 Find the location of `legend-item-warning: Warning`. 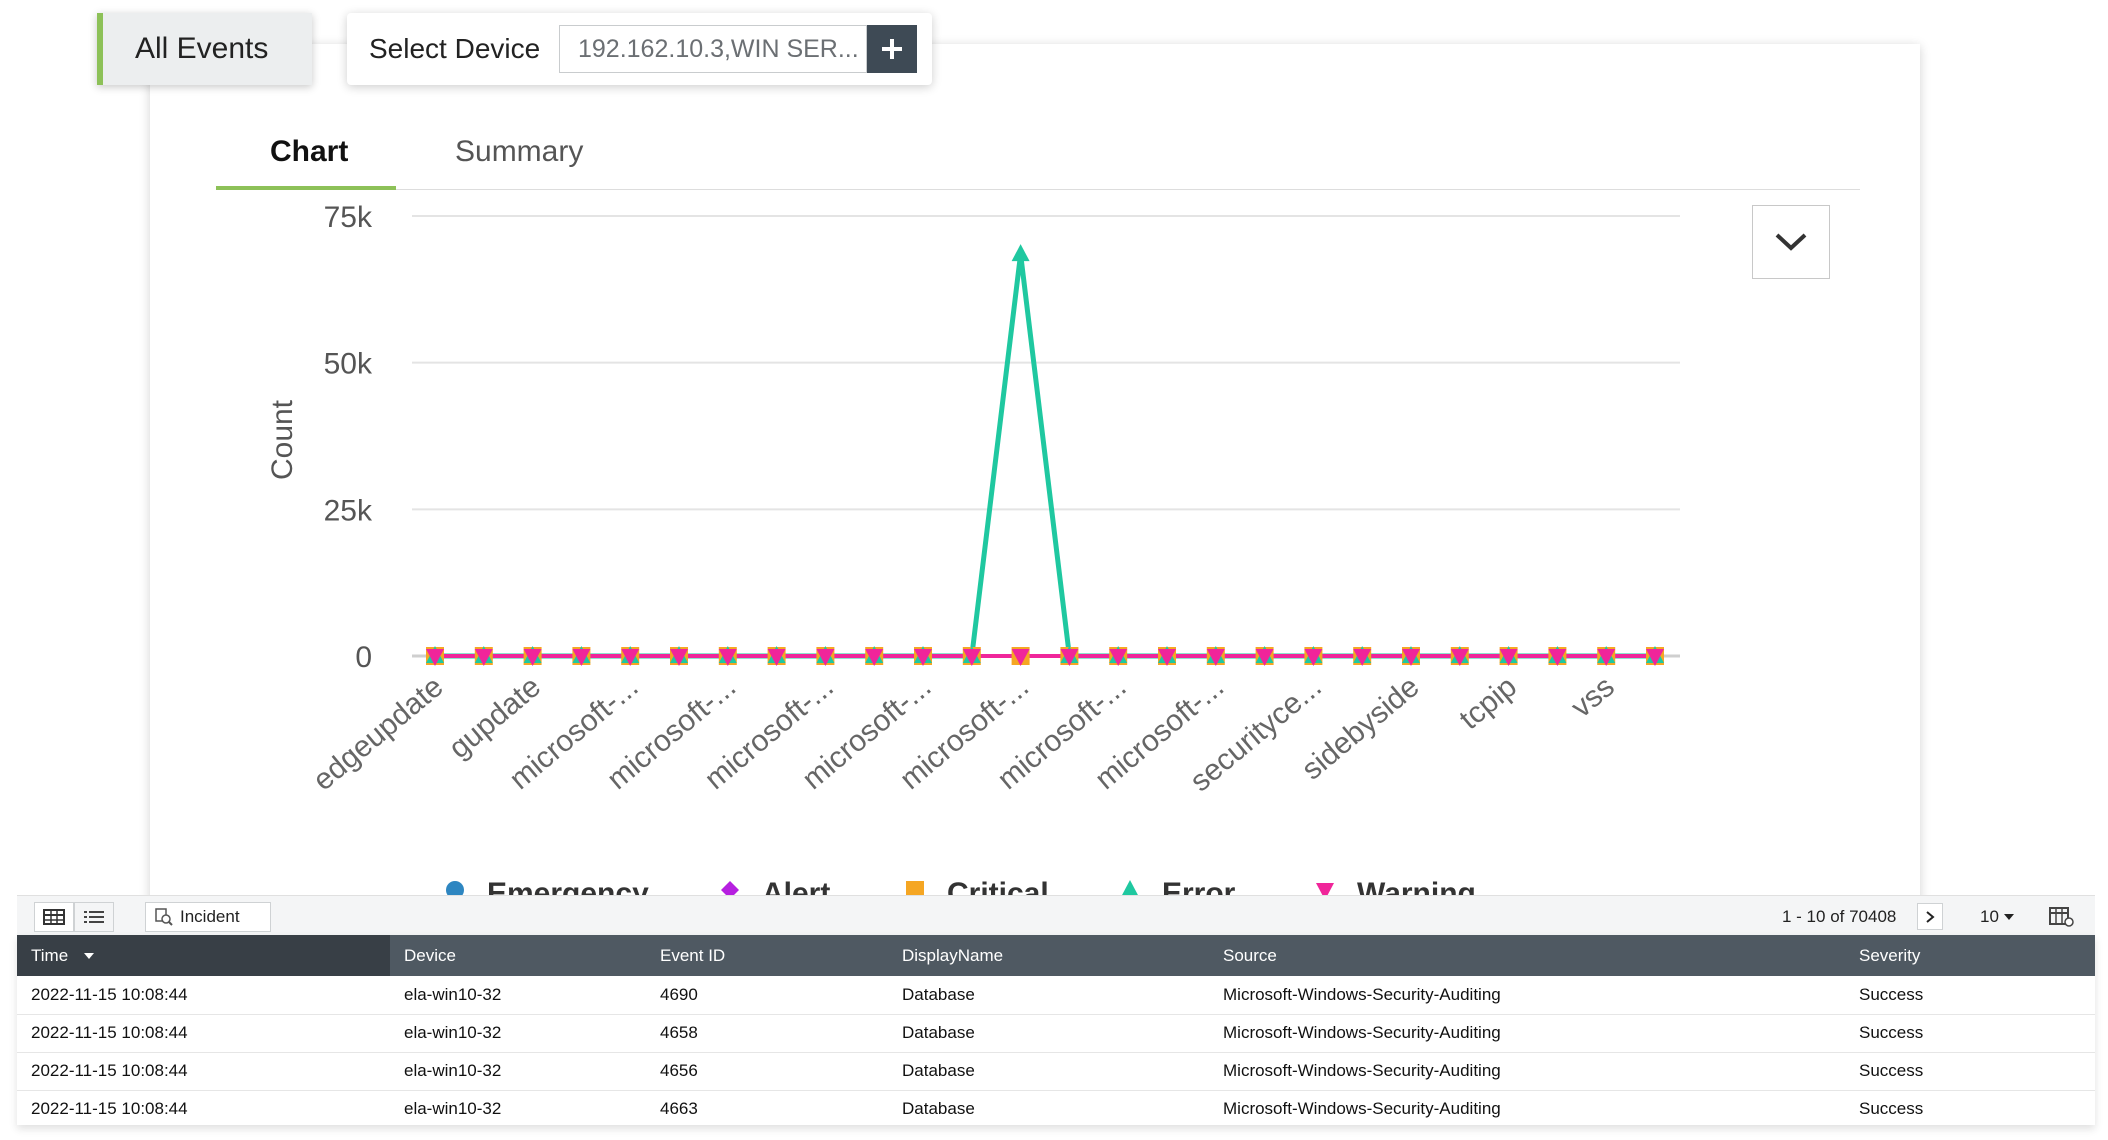

legend-item-warning: Warning is located at coordinates (1396, 886).